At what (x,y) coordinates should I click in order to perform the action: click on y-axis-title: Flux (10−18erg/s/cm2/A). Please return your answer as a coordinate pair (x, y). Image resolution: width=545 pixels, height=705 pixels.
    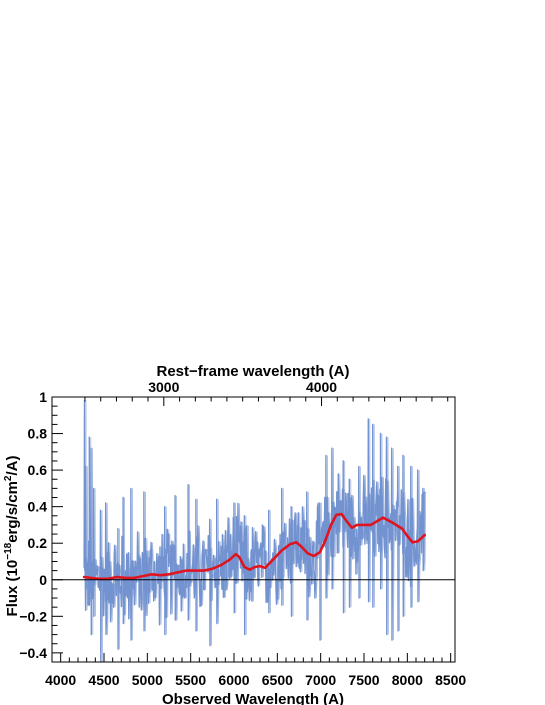
    Looking at the image, I should click on (12, 536).